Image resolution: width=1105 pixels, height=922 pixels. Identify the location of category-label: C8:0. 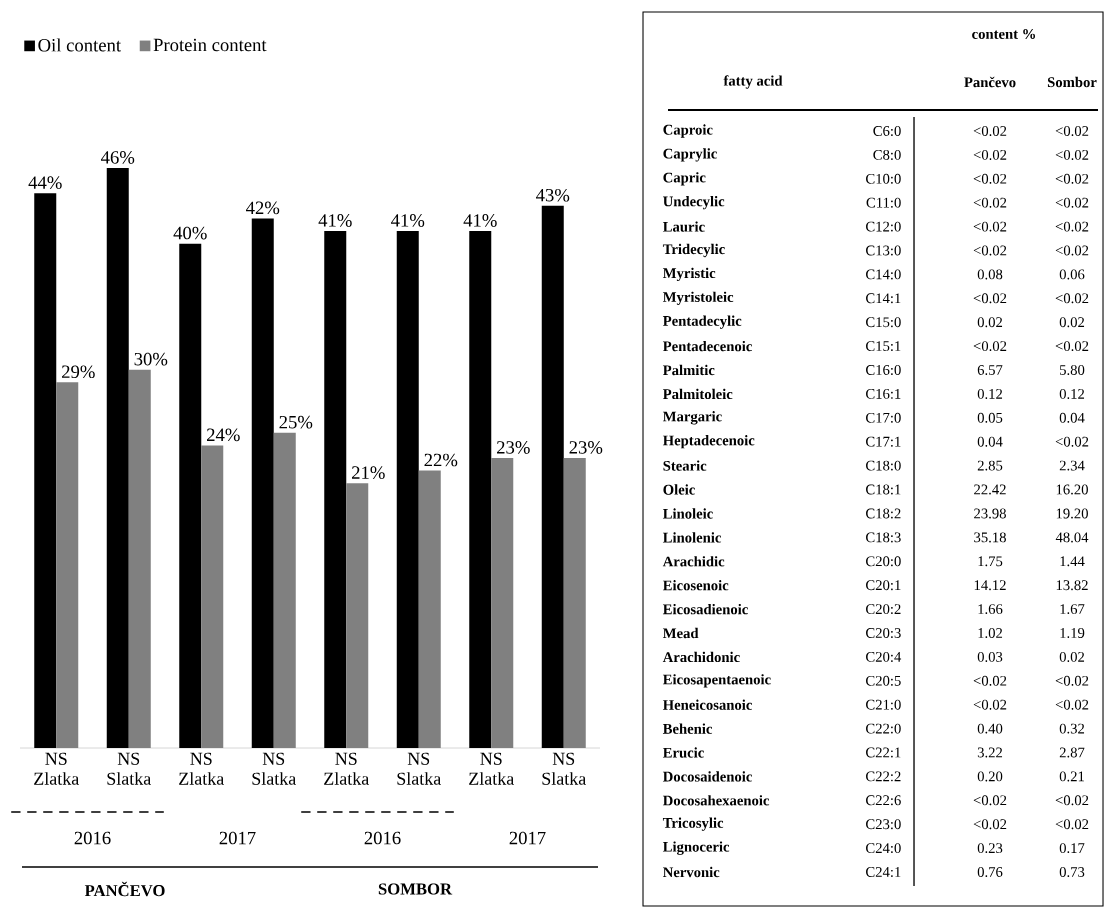
(887, 154).